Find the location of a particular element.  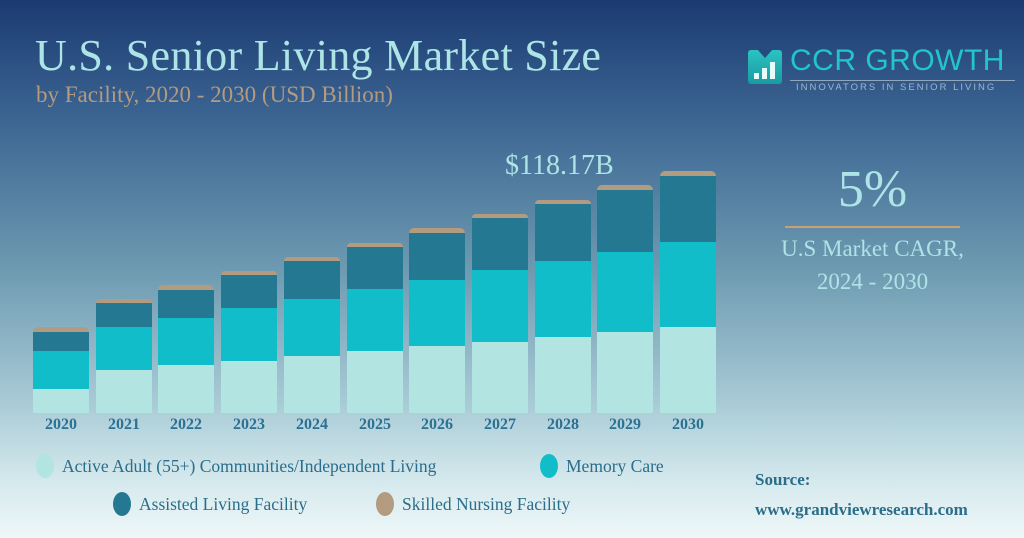

bar-2024 is located at coordinates (312, 335).